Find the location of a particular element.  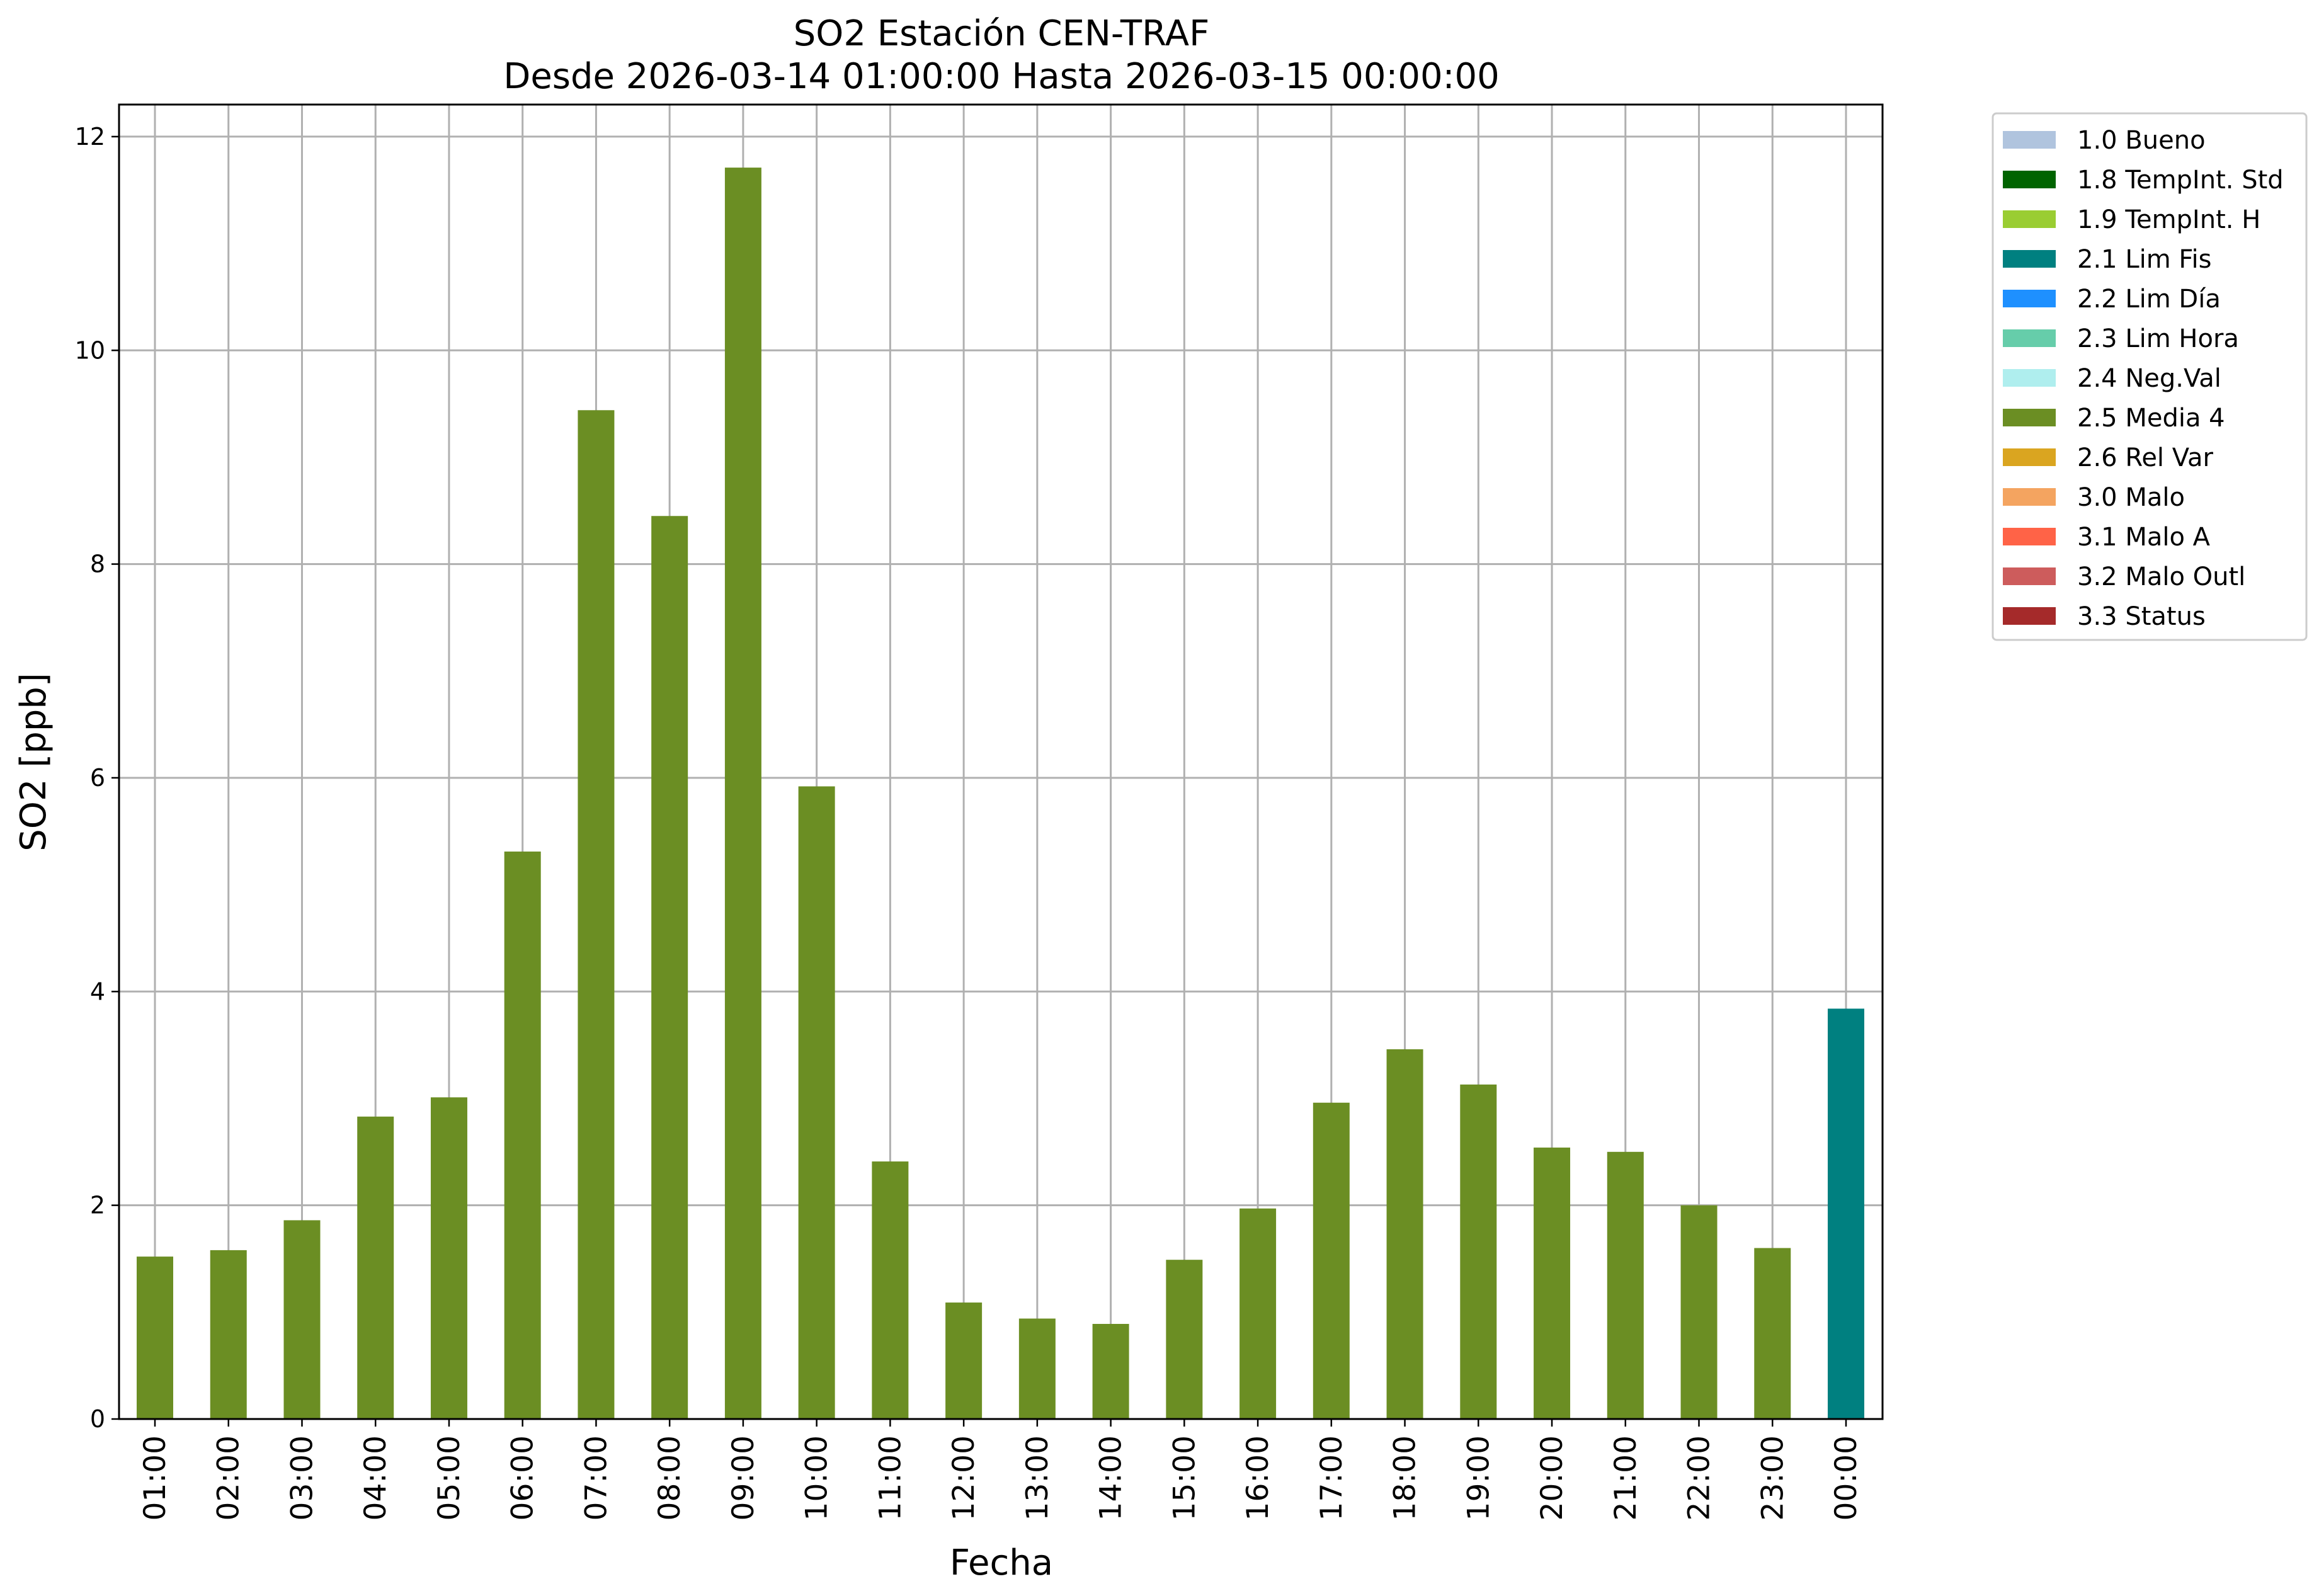

y-tick-label: 2 is located at coordinates (97, 1205).